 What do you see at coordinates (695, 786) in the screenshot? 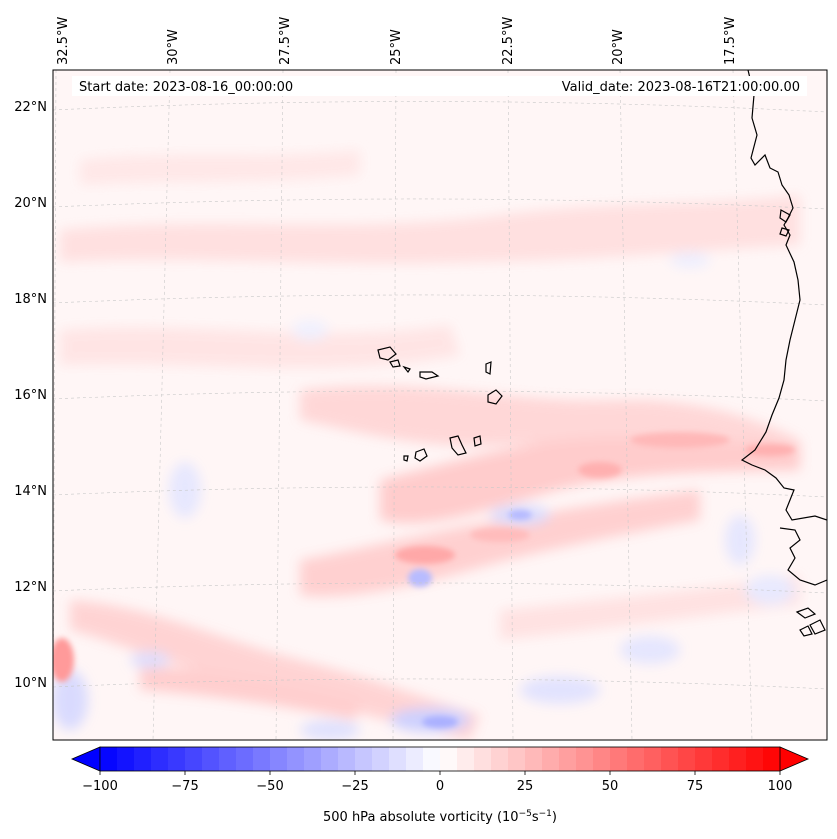
I see `colorbar-tick-label: 75` at bounding box center [695, 786].